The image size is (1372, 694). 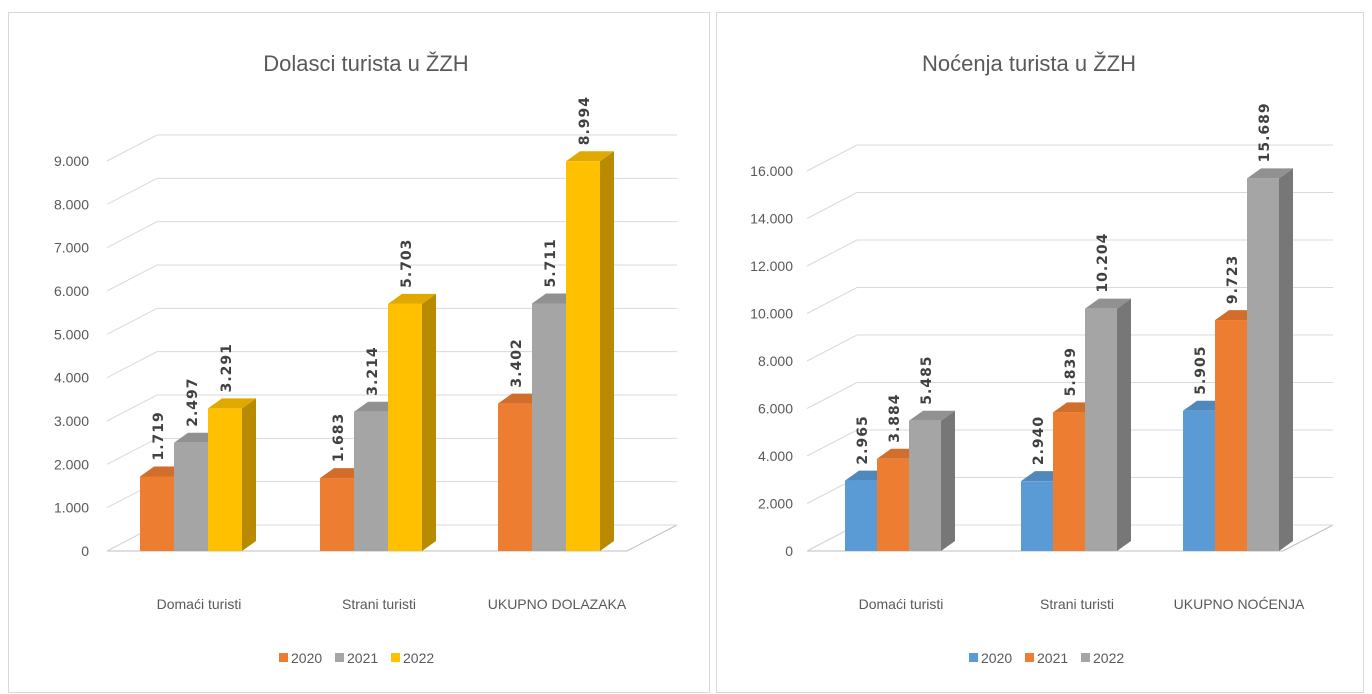 I want to click on data-label: 3.214, so click(x=373, y=370).